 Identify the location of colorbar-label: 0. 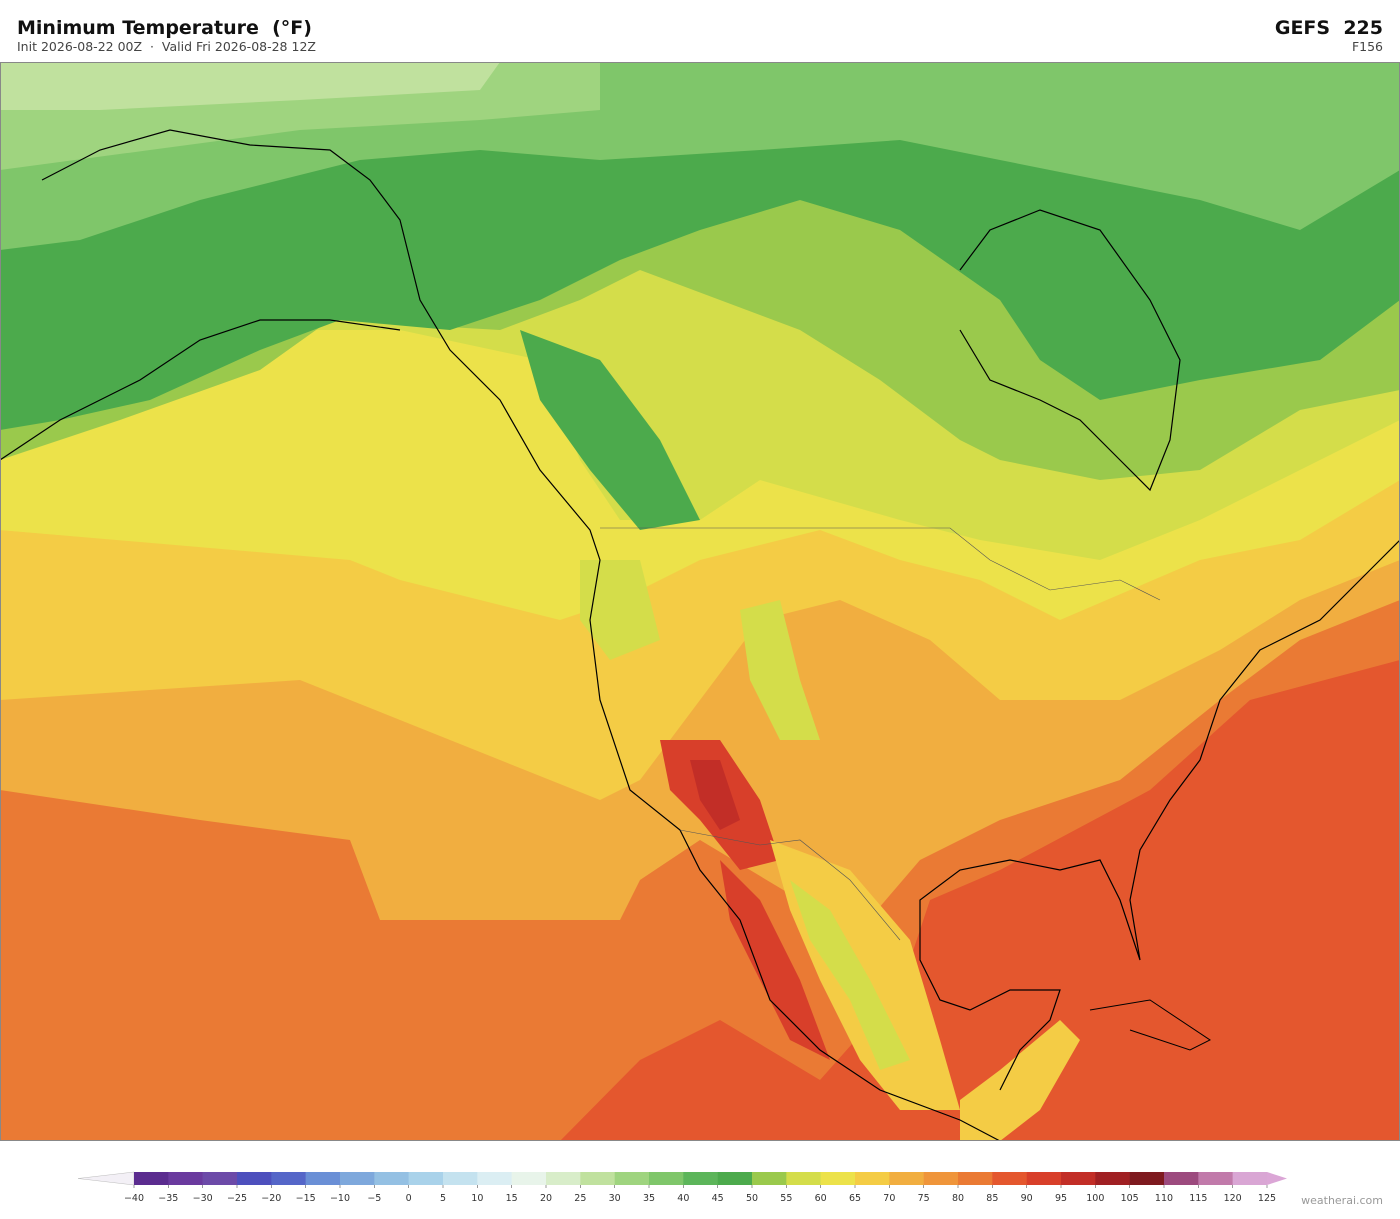
(409, 1198).